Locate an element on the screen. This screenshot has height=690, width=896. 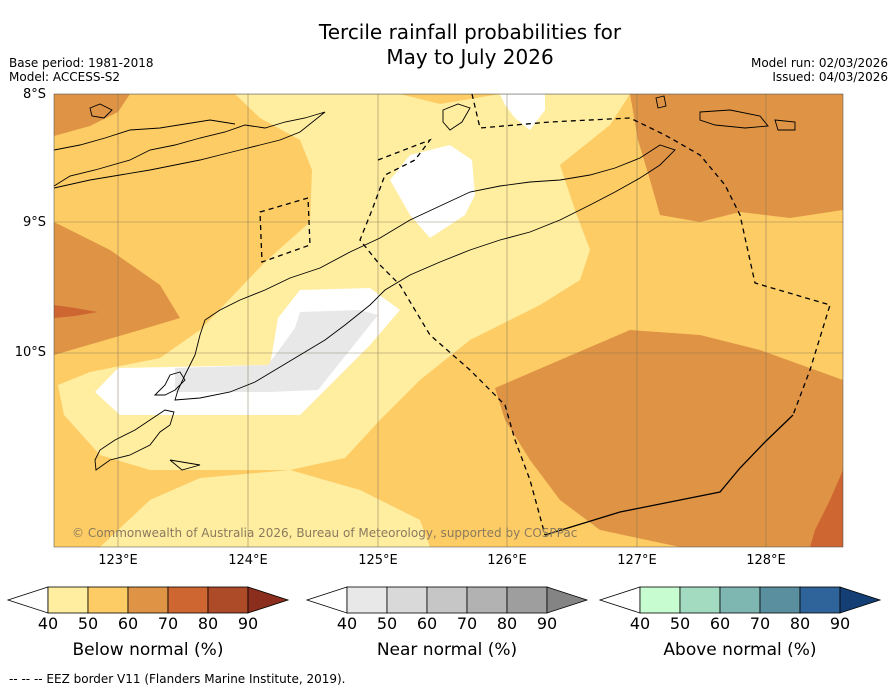
colorbar-below-tick: 90 is located at coordinates (248, 623).